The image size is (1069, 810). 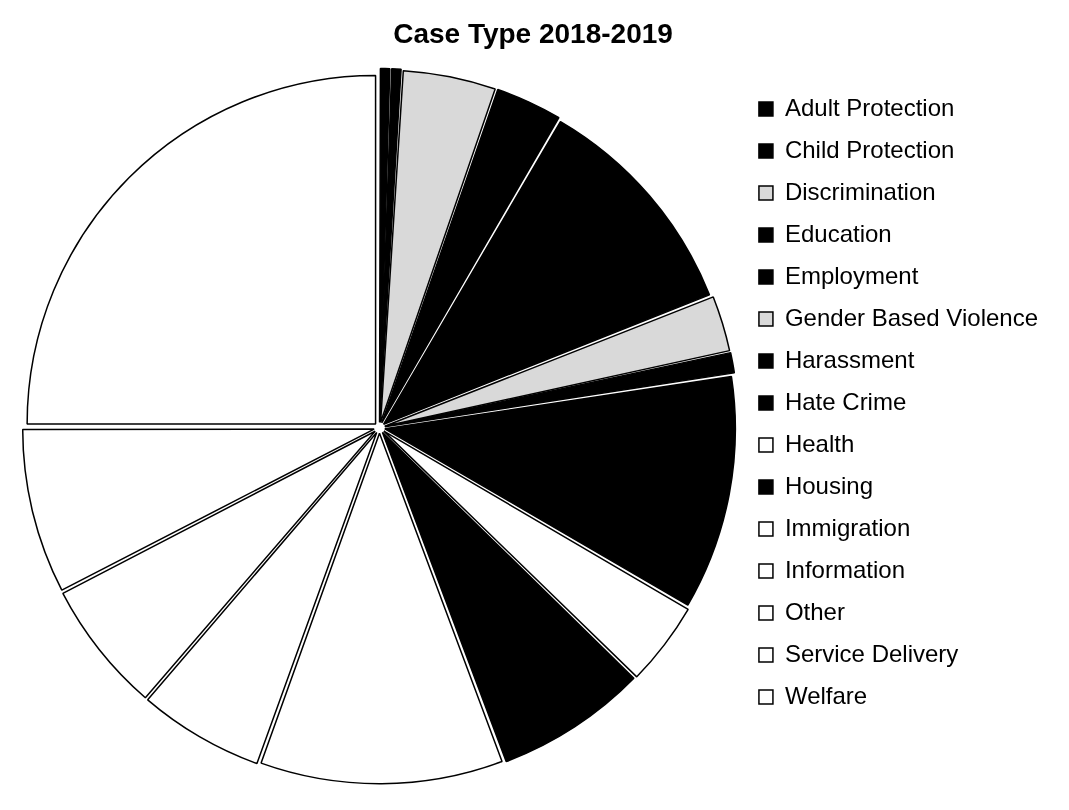 I want to click on legend-label: Hate Crime, so click(x=845, y=401).